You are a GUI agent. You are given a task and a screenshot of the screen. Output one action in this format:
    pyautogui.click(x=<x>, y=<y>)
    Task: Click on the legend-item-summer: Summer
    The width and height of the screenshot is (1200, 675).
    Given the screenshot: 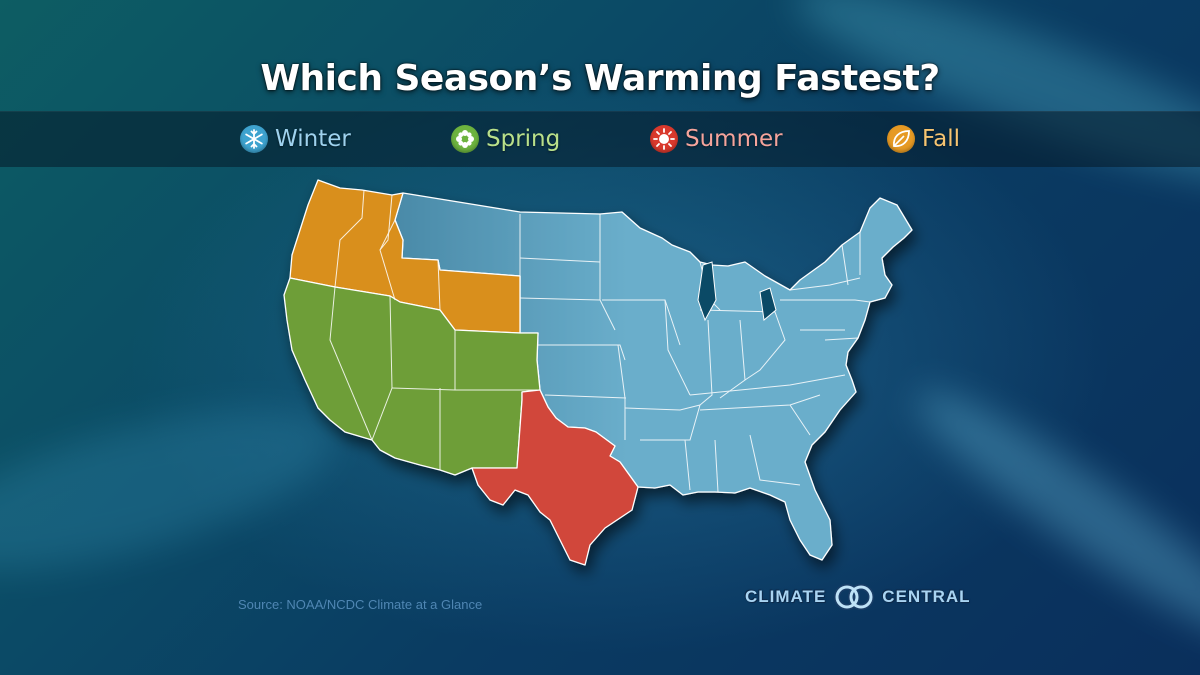 What is the action you would take?
    pyautogui.click(x=716, y=139)
    